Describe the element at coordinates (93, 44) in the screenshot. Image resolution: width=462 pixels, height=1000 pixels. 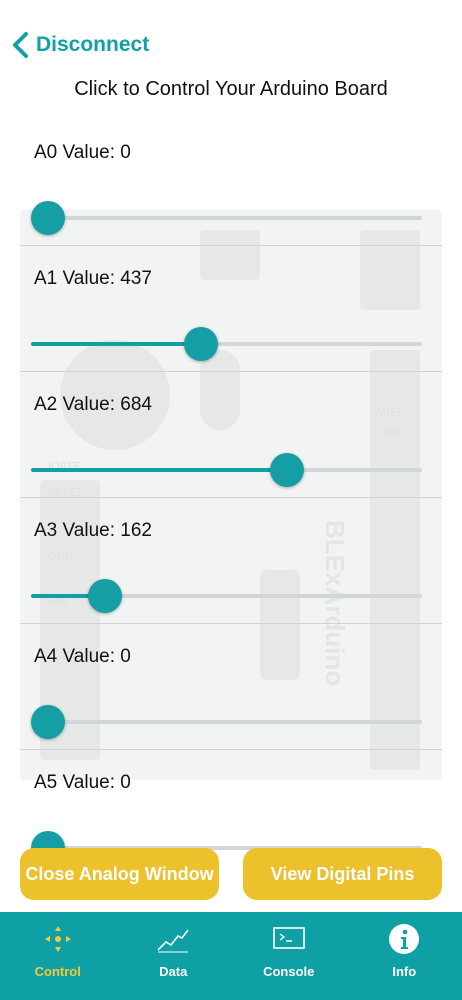
I see `disconnect-label: Disconnect` at that location.